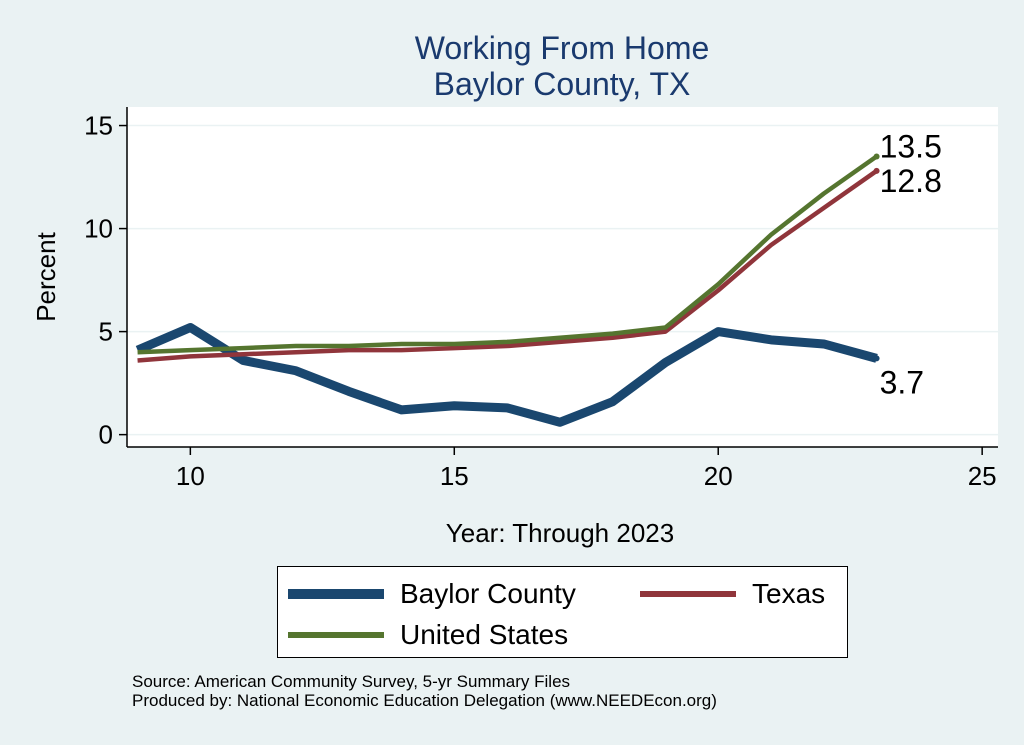 This screenshot has width=1024, height=745. What do you see at coordinates (98, 229) in the screenshot?
I see `y-tick-label: 10` at bounding box center [98, 229].